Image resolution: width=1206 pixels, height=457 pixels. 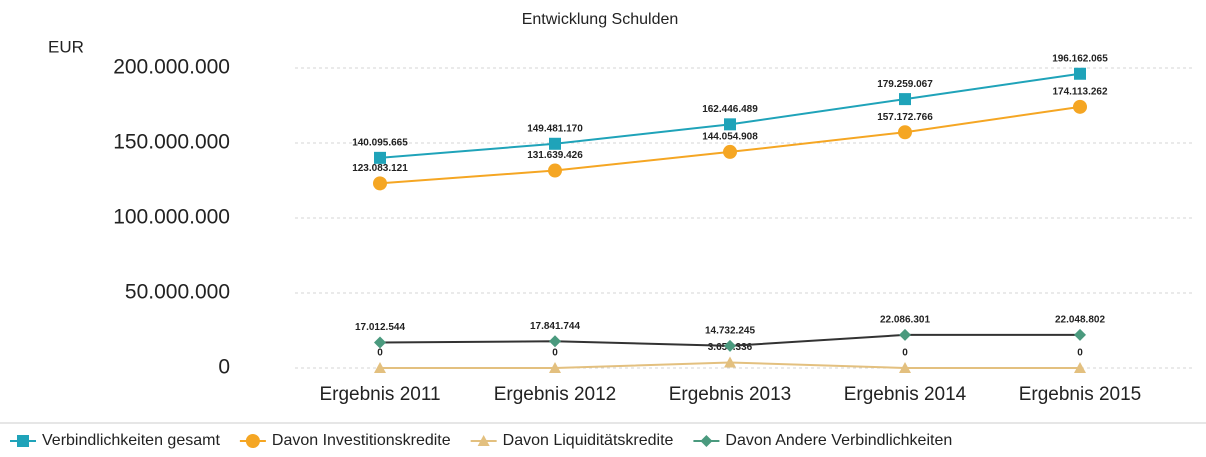 I want to click on x-tick-label: Ergebnis 2012, so click(x=555, y=394).